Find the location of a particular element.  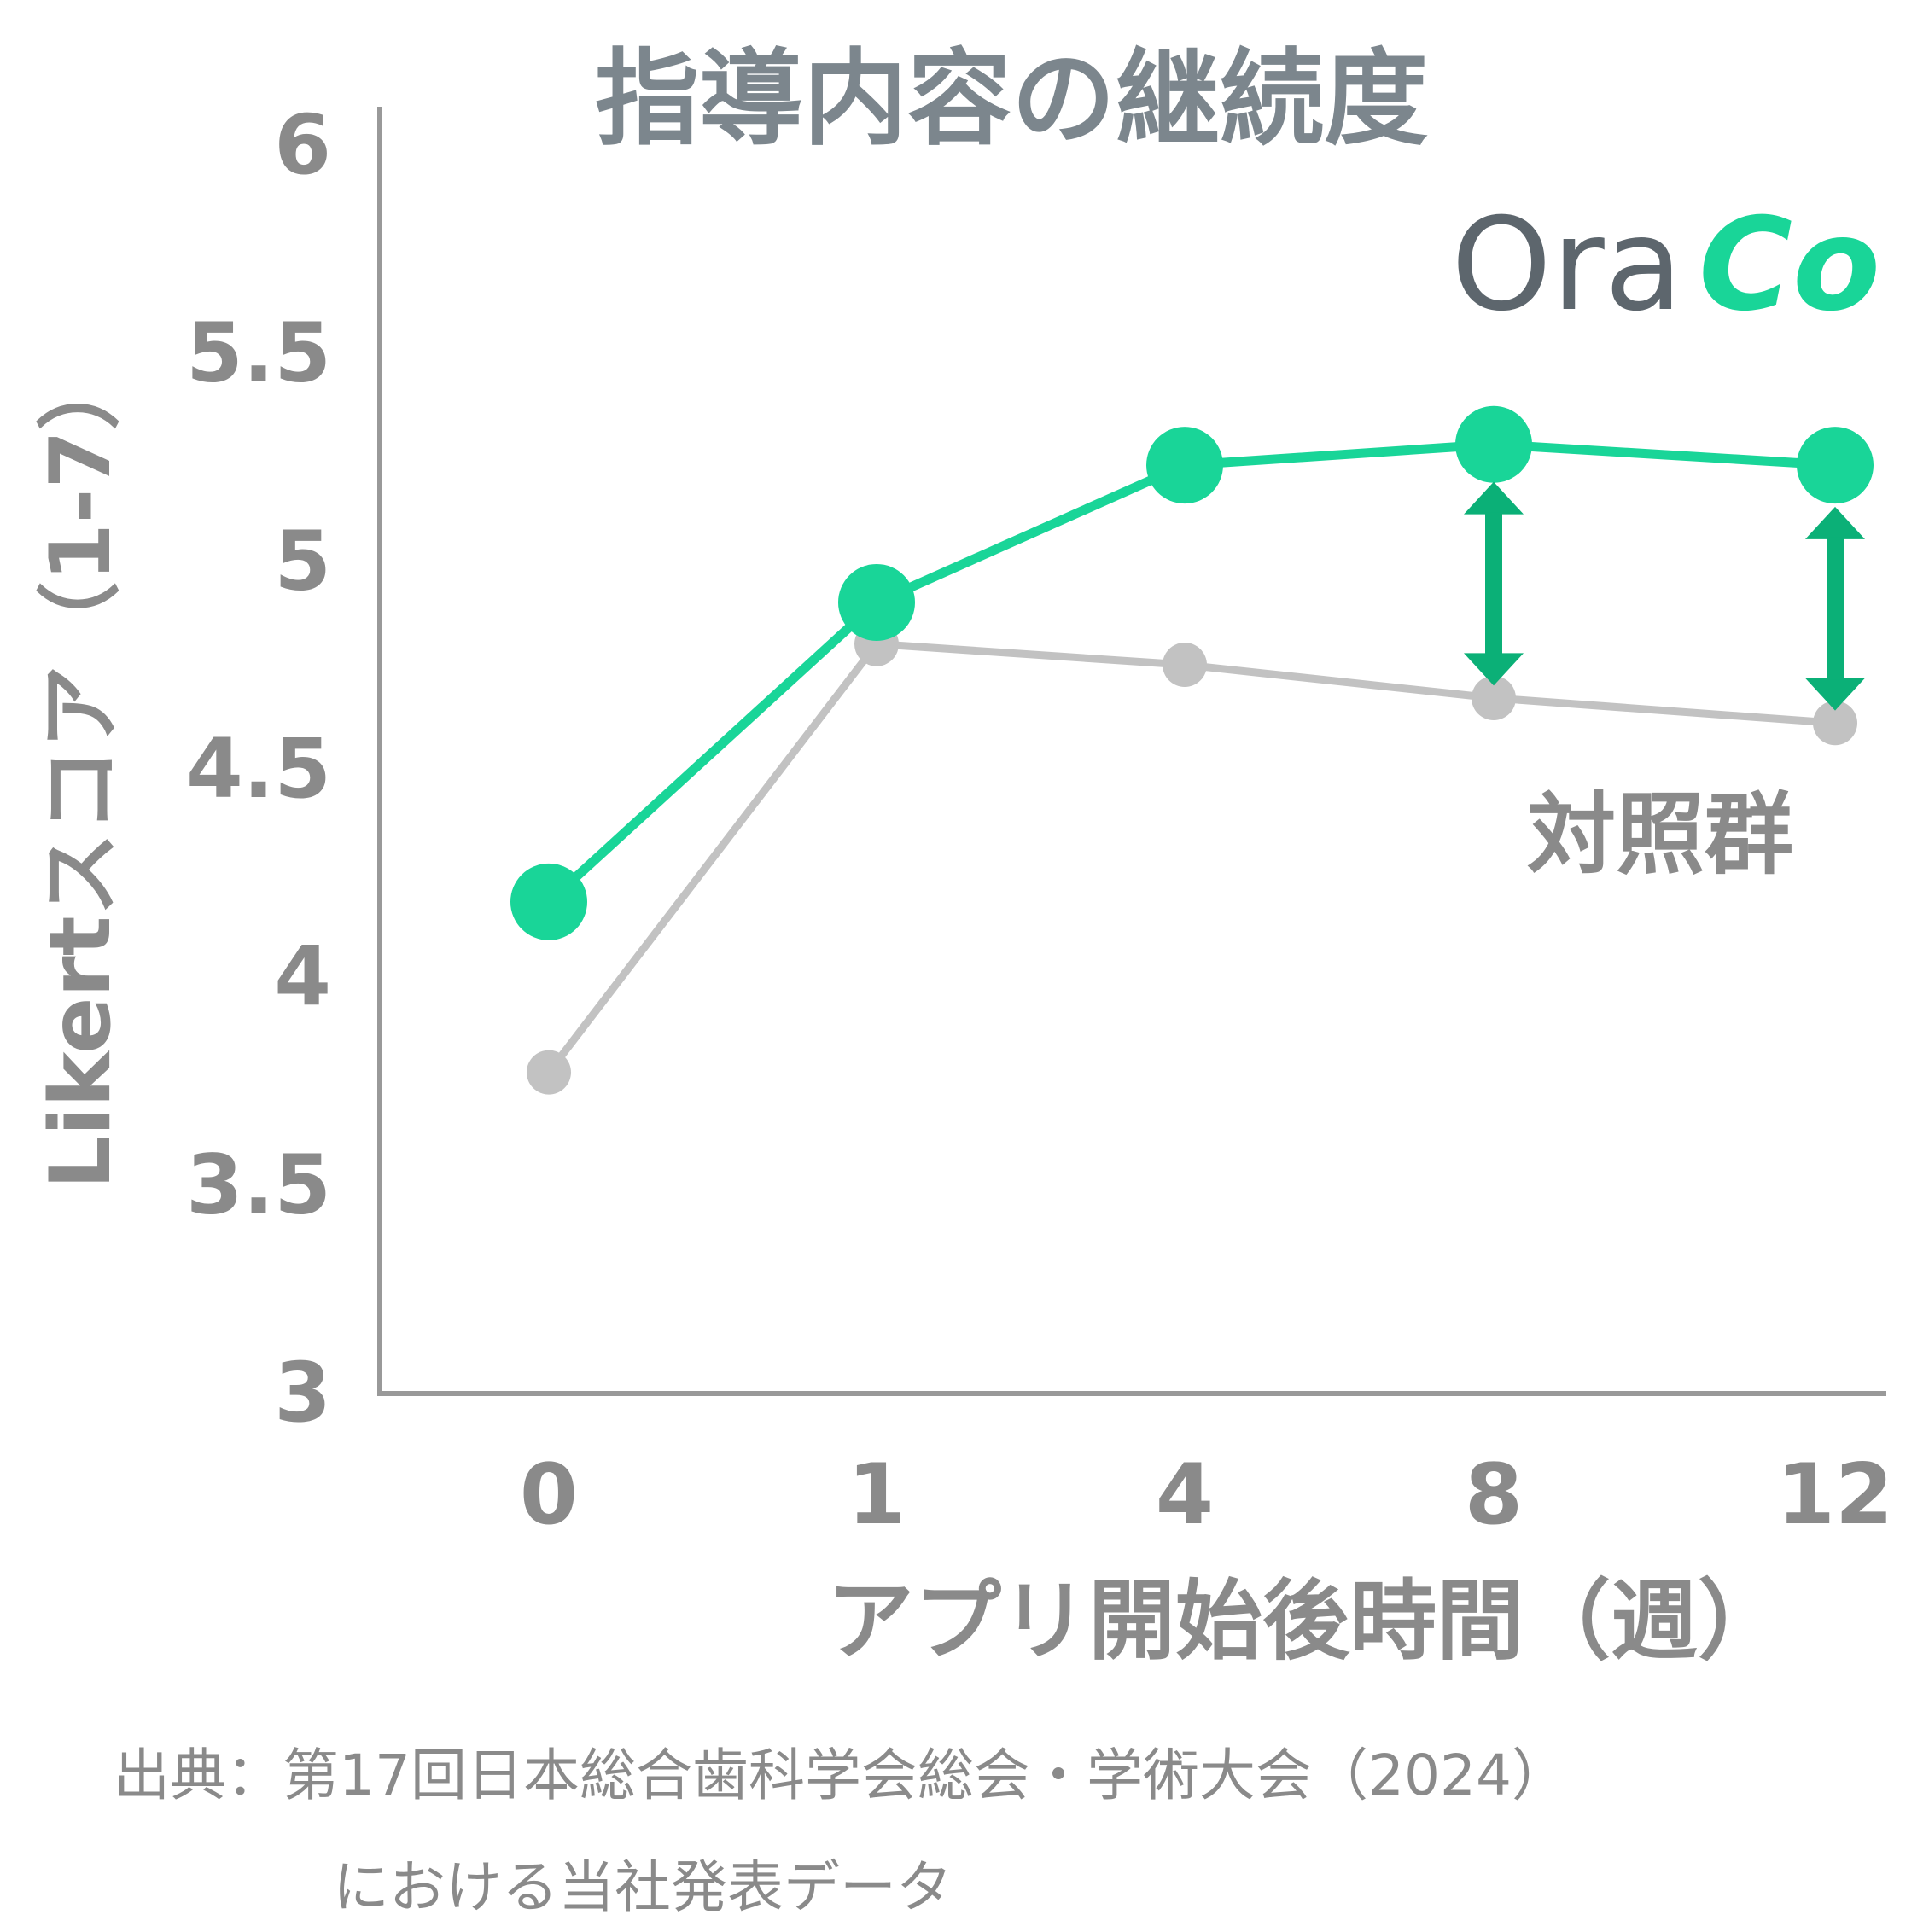

source-line-1: 出典：第17回日本総合歯科学会総会・学術大会（2024） is located at coordinates (841, 1775).